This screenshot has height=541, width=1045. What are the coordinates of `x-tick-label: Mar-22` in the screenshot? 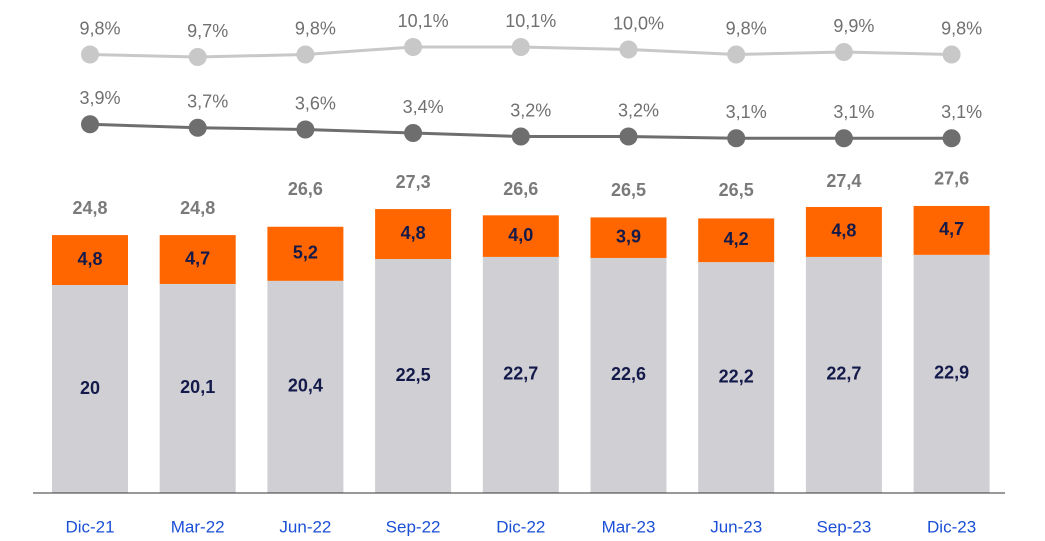 It's located at (198, 526).